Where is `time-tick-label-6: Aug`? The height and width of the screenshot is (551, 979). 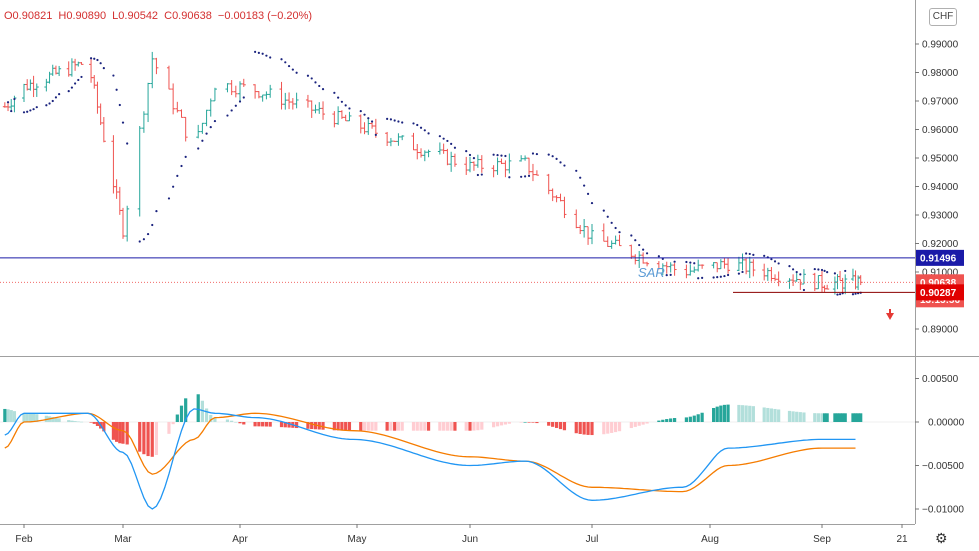 time-tick-label-6: Aug is located at coordinates (710, 539).